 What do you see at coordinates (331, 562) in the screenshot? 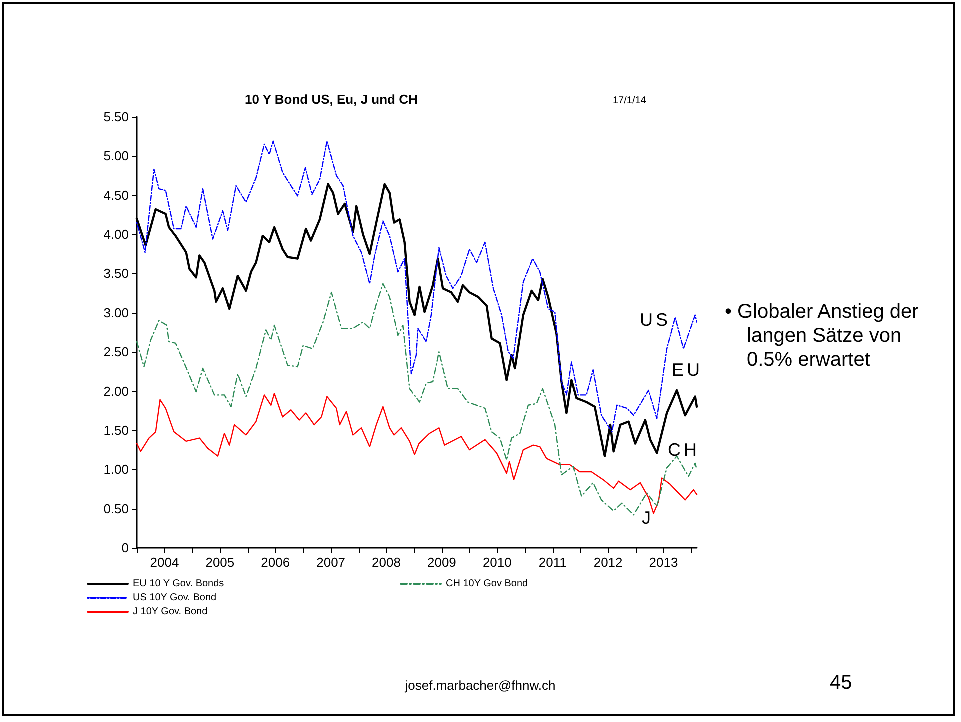
I see `x-tick-label: 2007` at bounding box center [331, 562].